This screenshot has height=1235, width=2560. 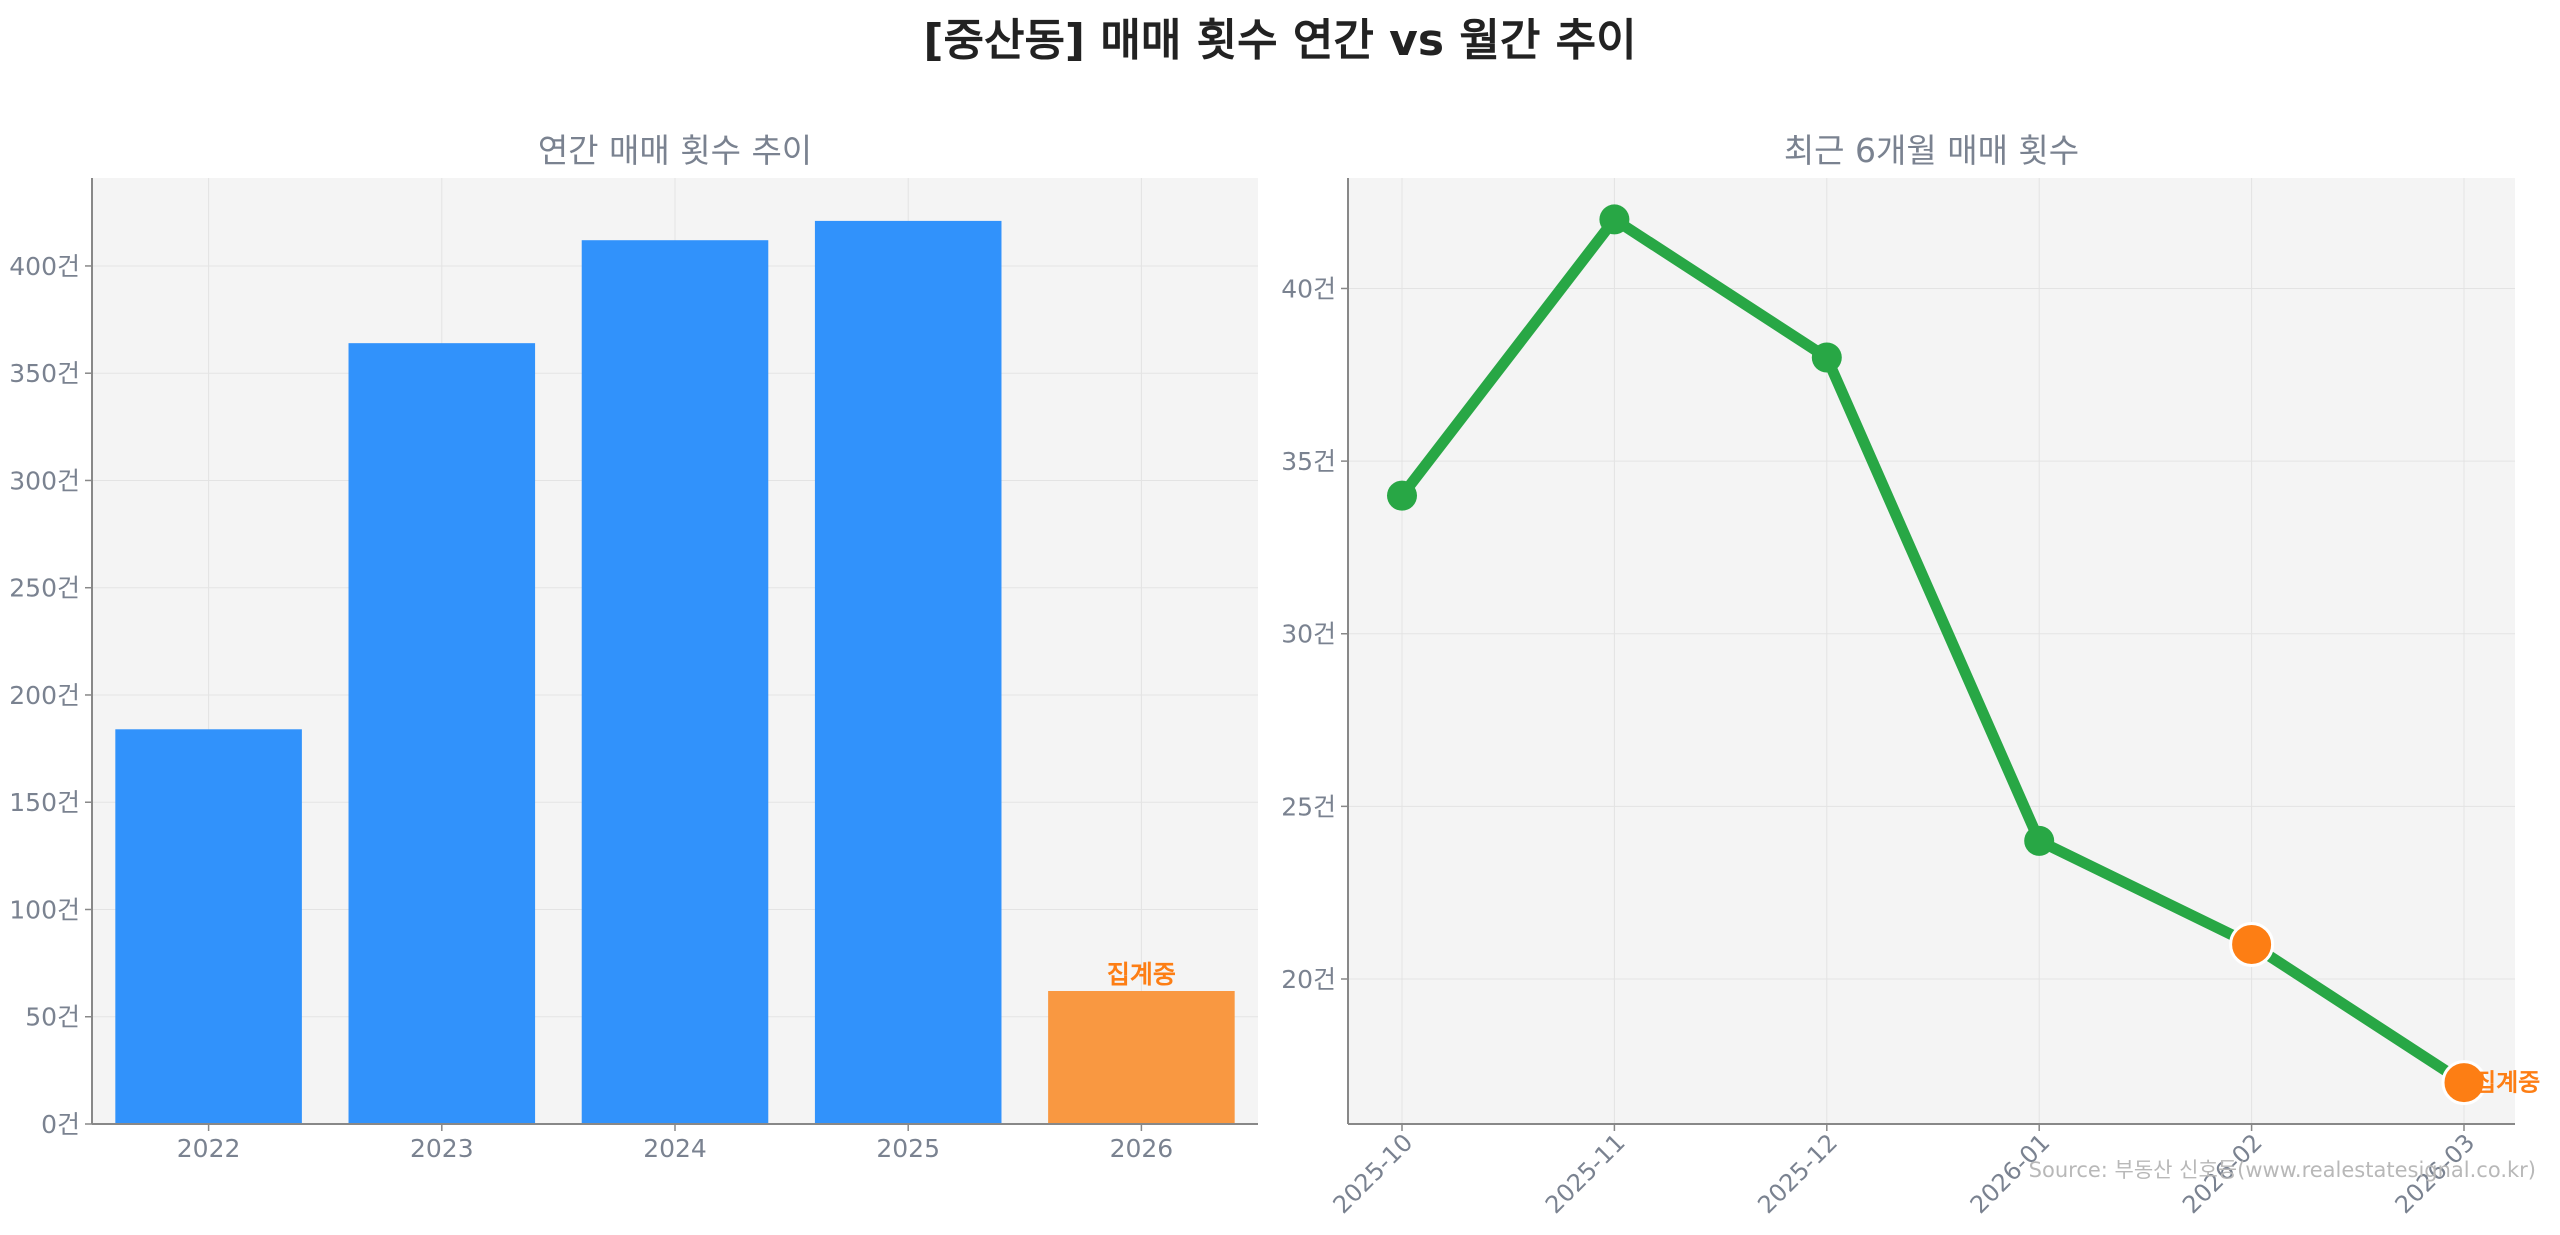 I want to click on line-chart-title: 최근 6개월 매매 횟수, so click(x=1931, y=150).